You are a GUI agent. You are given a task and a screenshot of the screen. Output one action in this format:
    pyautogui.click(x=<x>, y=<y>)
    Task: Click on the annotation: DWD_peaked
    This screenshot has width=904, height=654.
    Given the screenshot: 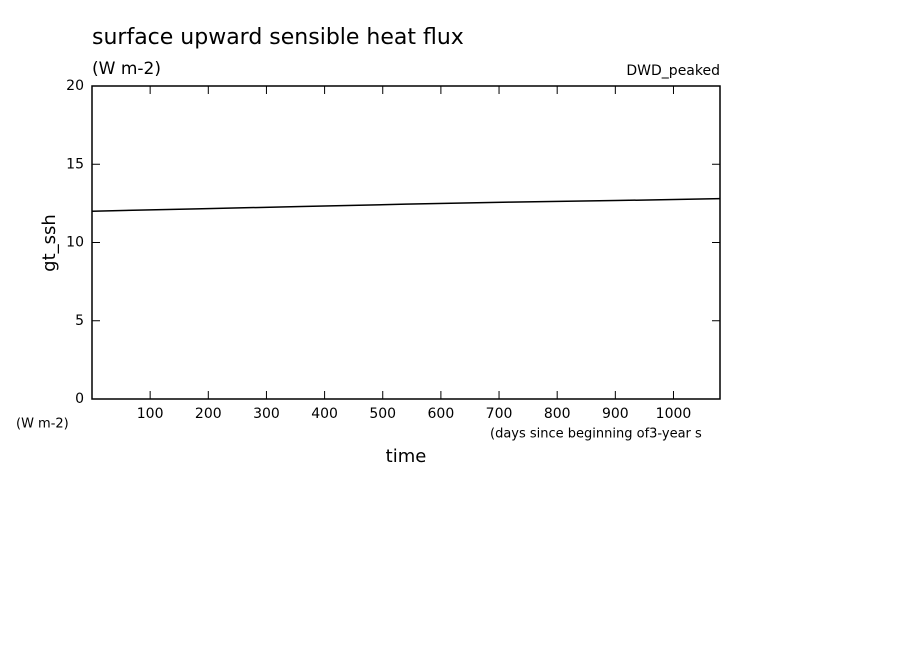 What is the action you would take?
    pyautogui.click(x=673, y=71)
    